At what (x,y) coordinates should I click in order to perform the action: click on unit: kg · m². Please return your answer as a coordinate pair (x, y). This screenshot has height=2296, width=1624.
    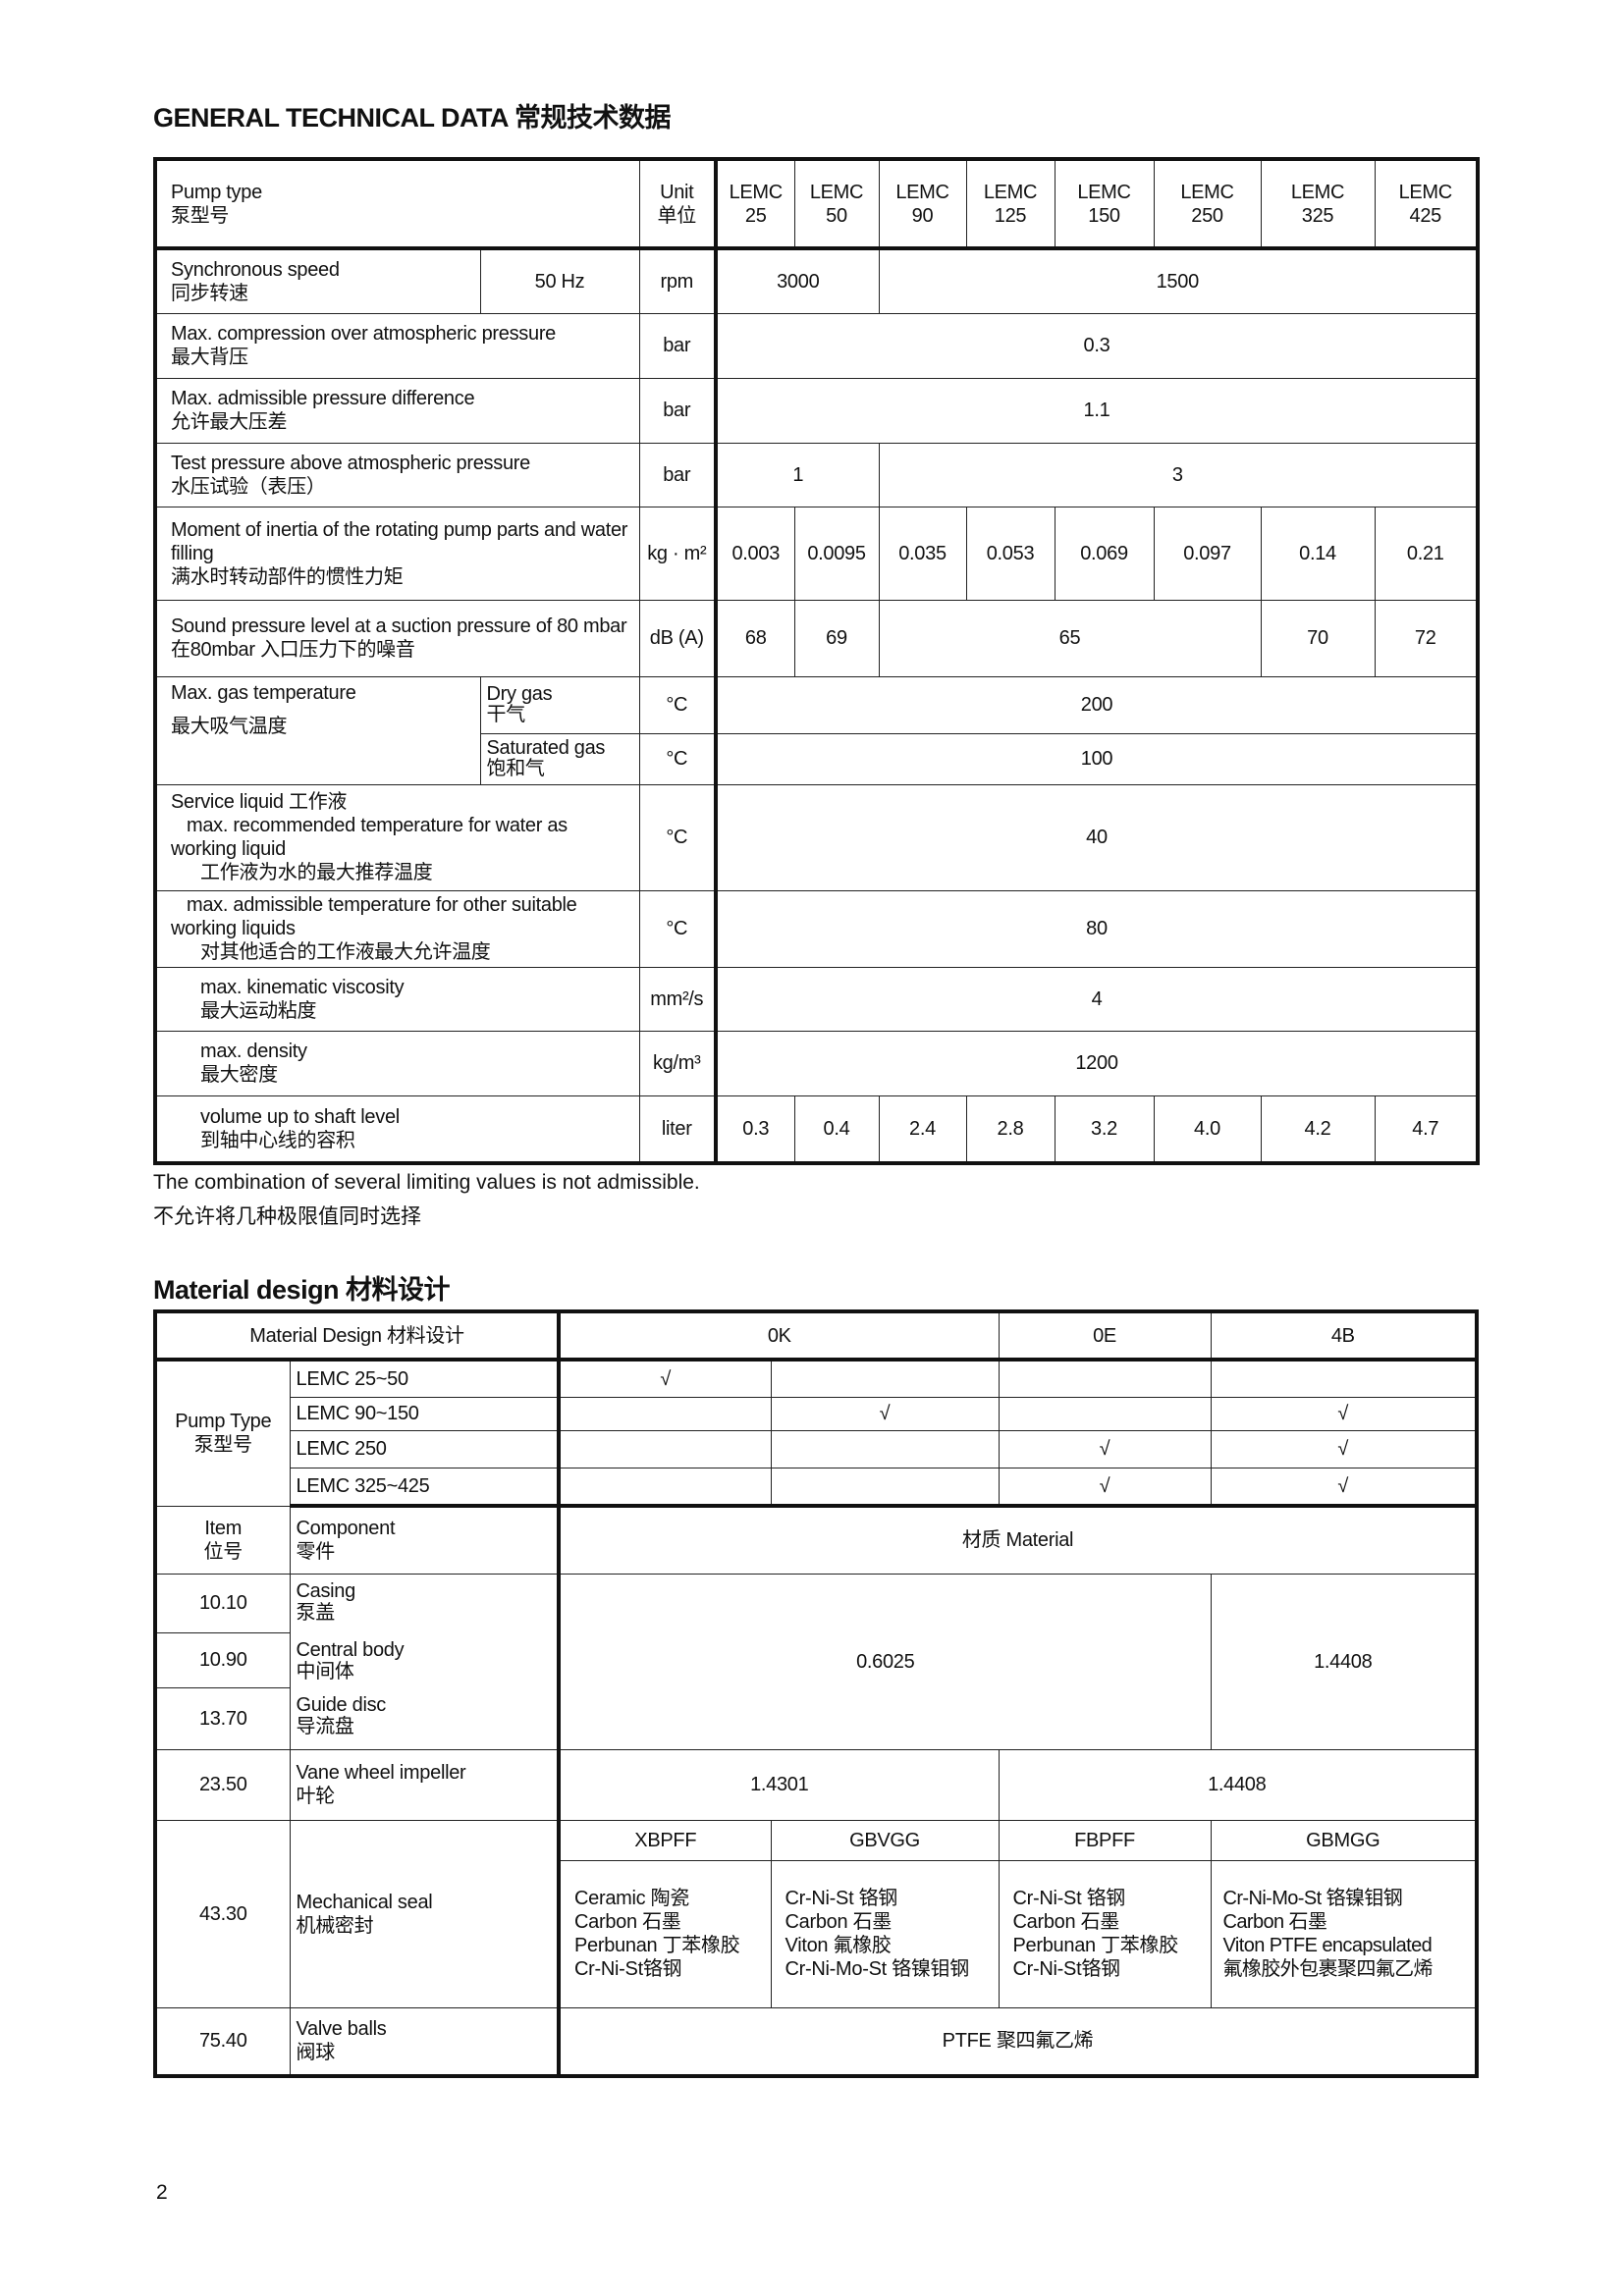
    Looking at the image, I should click on (677, 553).